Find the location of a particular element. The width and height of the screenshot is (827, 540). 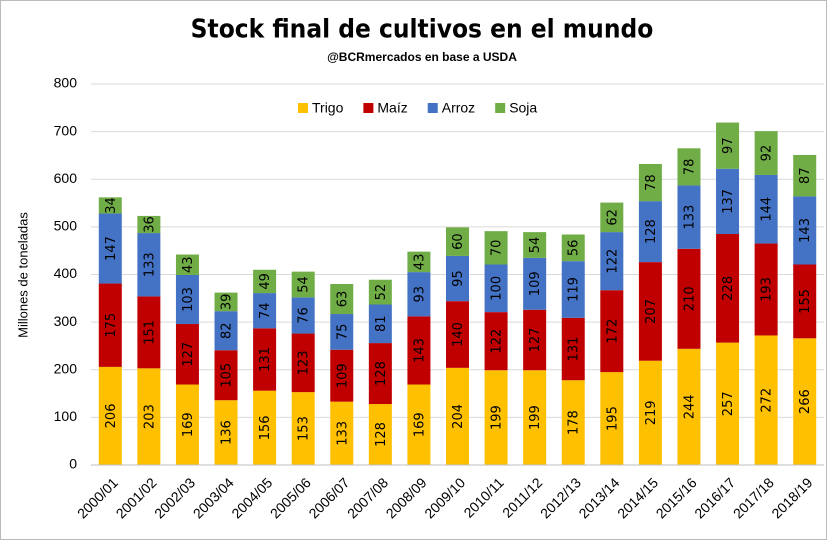

value-label: 34 is located at coordinates (111, 205).